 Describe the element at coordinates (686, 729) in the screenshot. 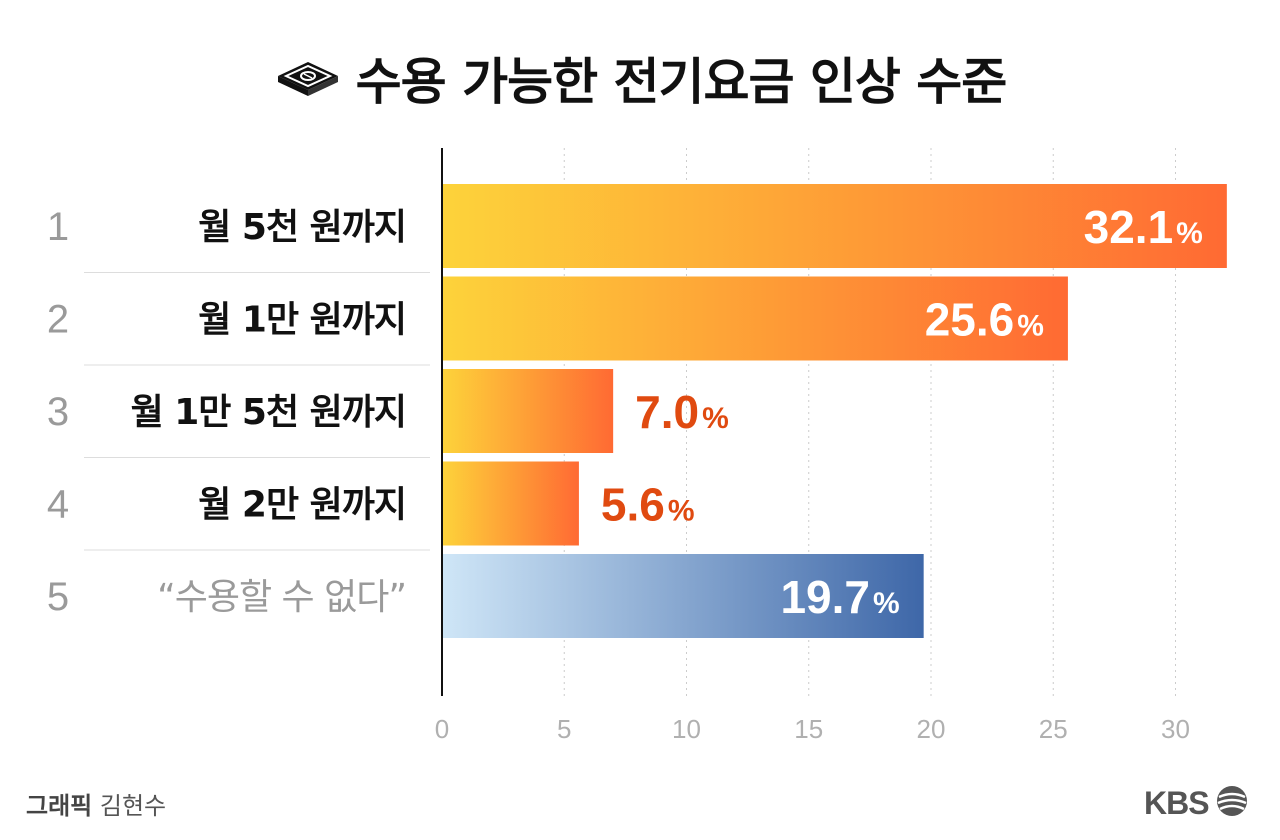

I see `x-tick-label: 10` at that location.